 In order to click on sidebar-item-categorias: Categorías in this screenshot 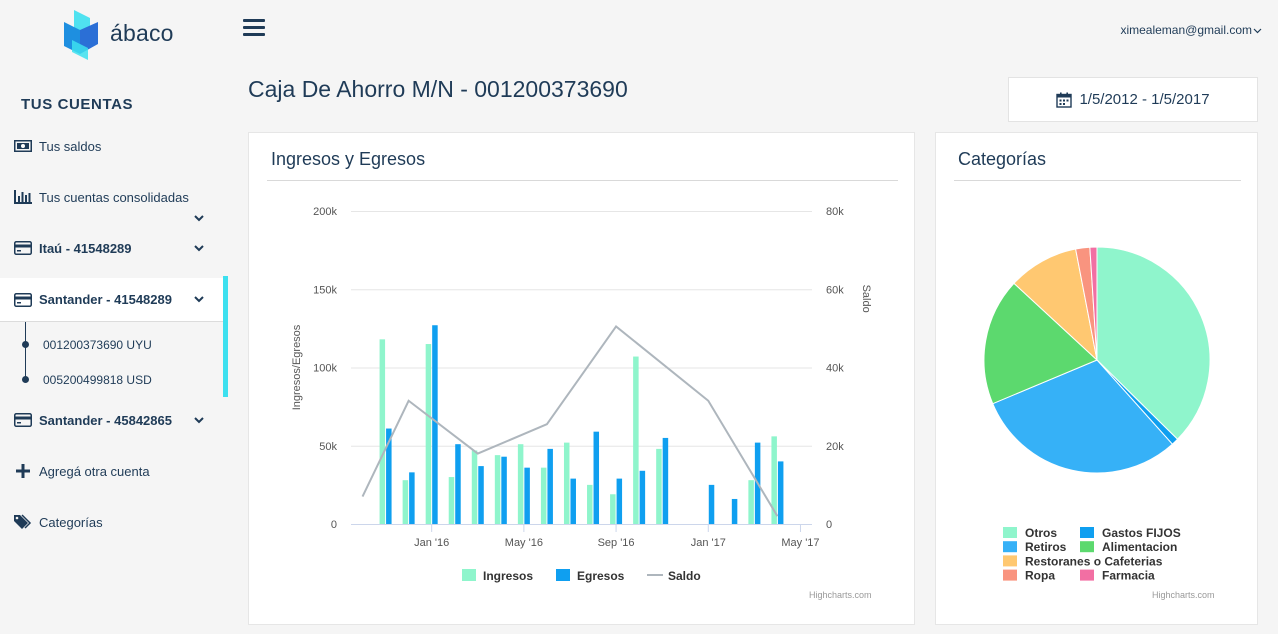, I will do `click(114, 522)`.